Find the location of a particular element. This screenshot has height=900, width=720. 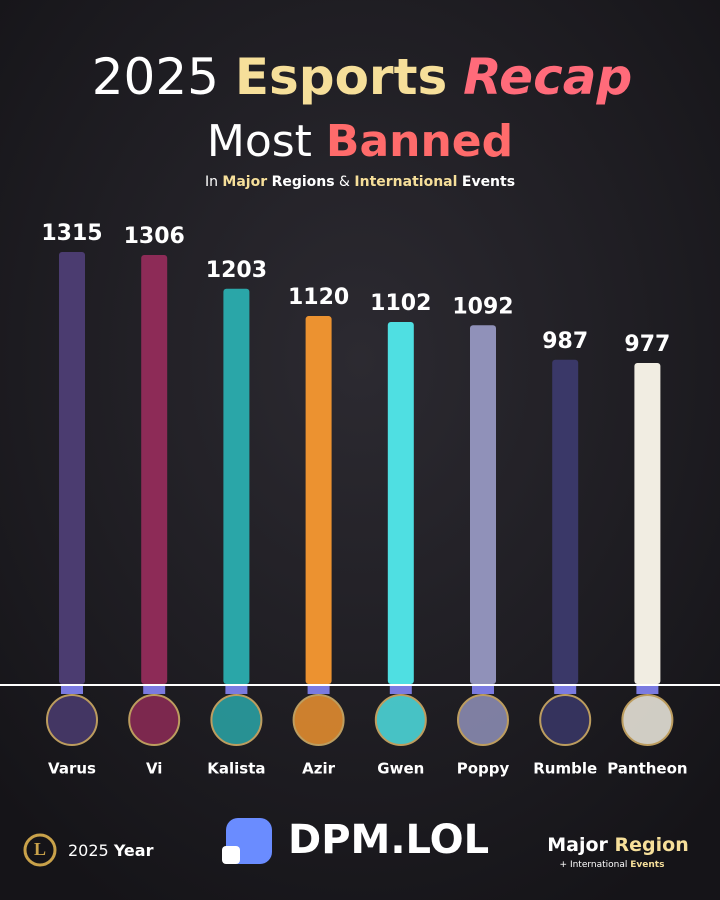

region-note-part: + International is located at coordinates (594, 865).